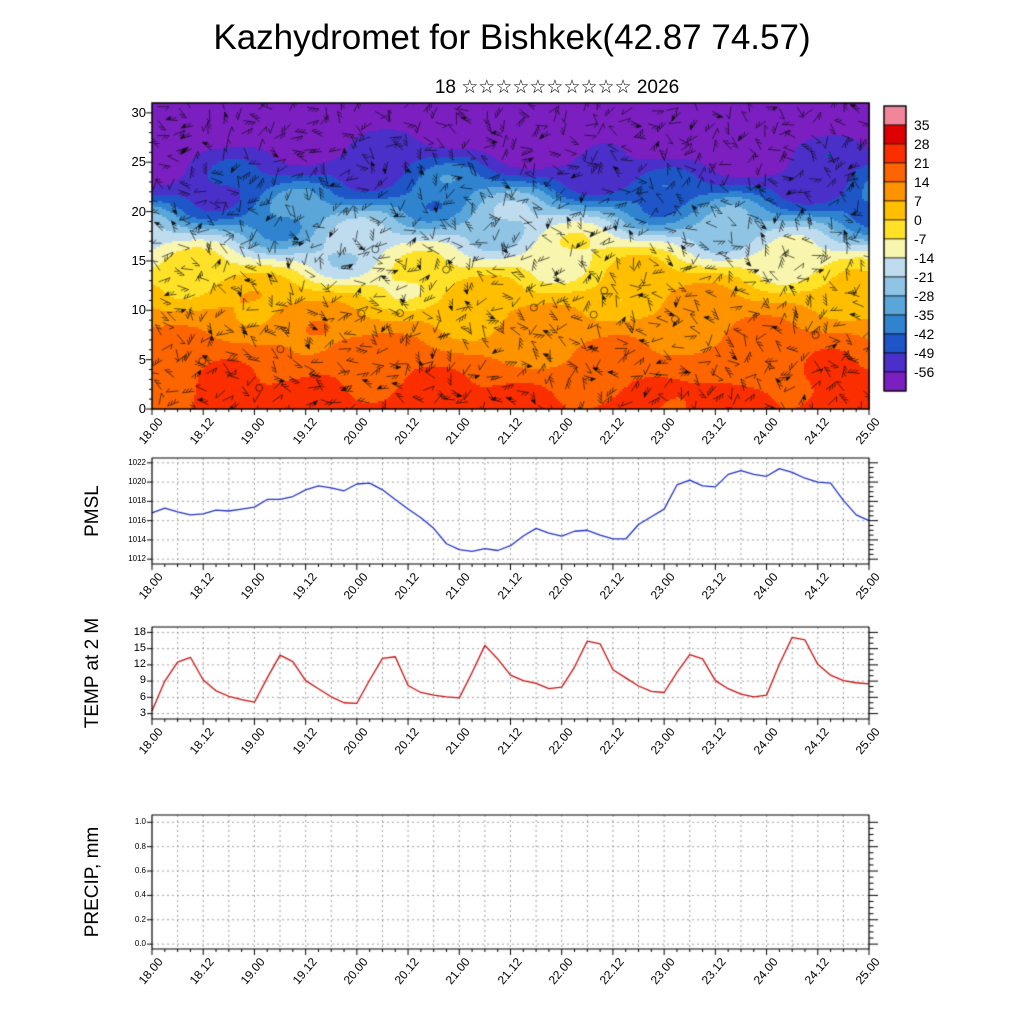 Image resolution: width=1024 pixels, height=1024 pixels. I want to click on temp-at-2-m-y-tick-label: 12, so click(139, 664).